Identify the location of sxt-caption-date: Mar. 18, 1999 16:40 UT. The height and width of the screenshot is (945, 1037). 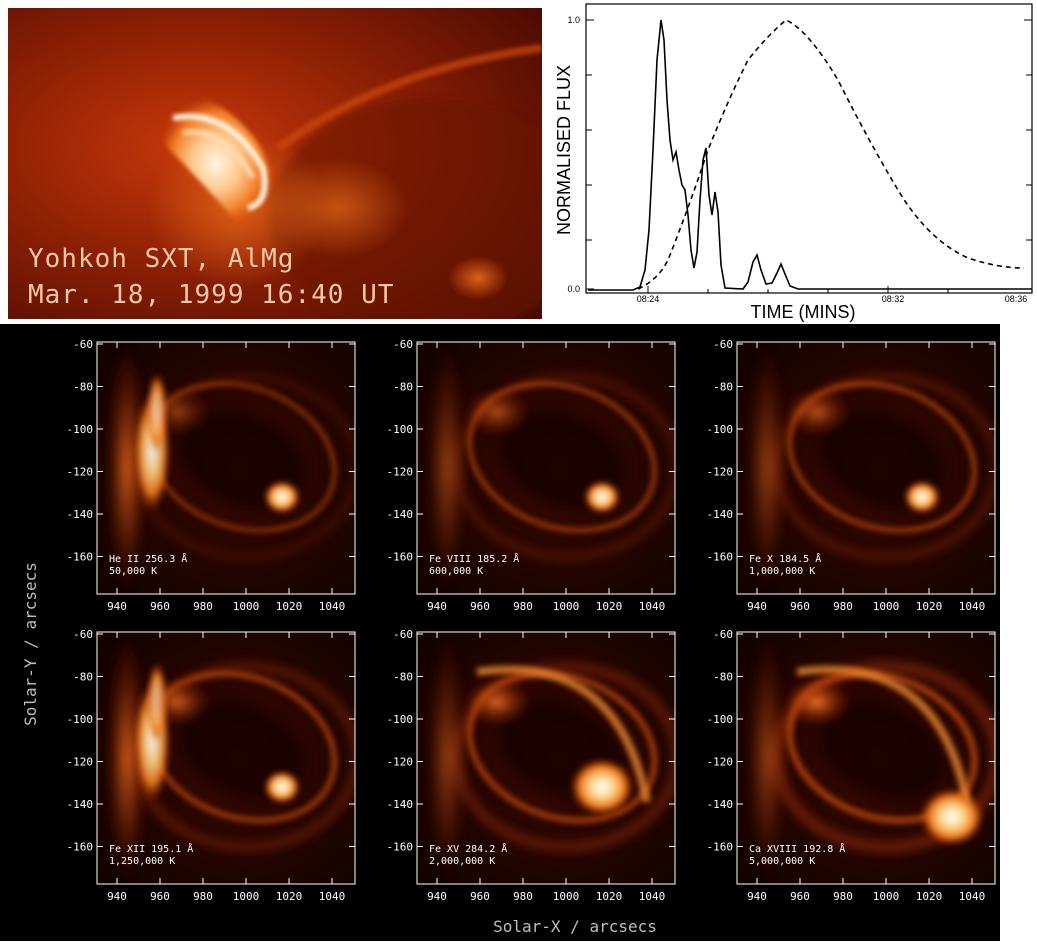
(211, 295).